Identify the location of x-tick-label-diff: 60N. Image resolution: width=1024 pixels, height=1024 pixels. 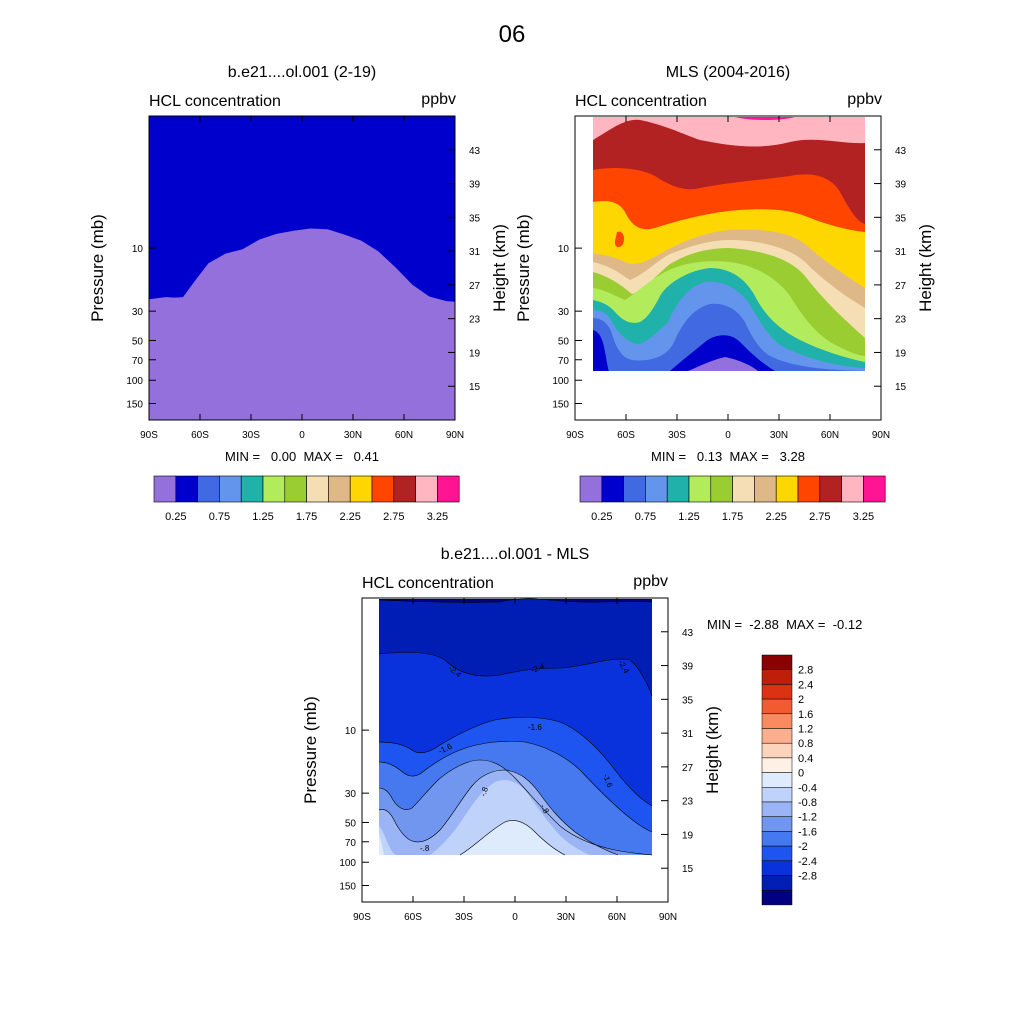
(617, 917).